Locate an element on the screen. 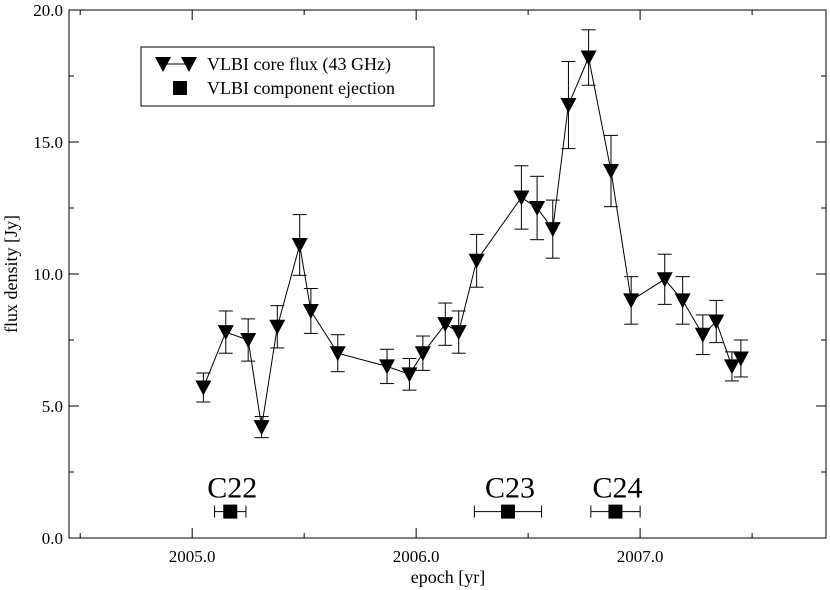 The width and height of the screenshot is (830, 590). legend-label-core-flux: VLBI core flux (43 GHz) is located at coordinates (299, 64).